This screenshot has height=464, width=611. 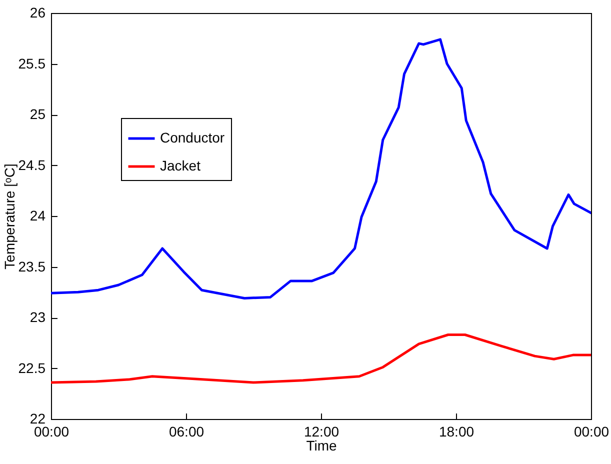 What do you see at coordinates (38, 418) in the screenshot?
I see `y-tick-label: 22` at bounding box center [38, 418].